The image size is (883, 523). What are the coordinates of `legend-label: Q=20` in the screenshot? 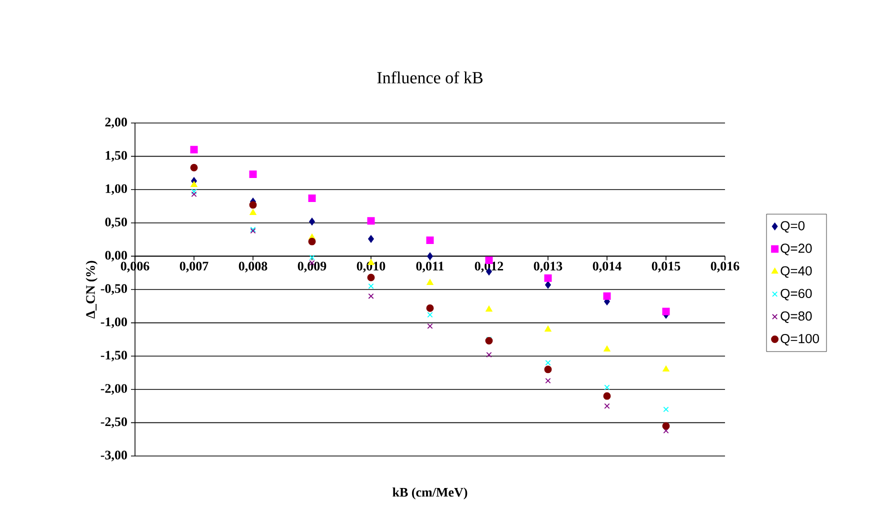 It's located at (796, 250).